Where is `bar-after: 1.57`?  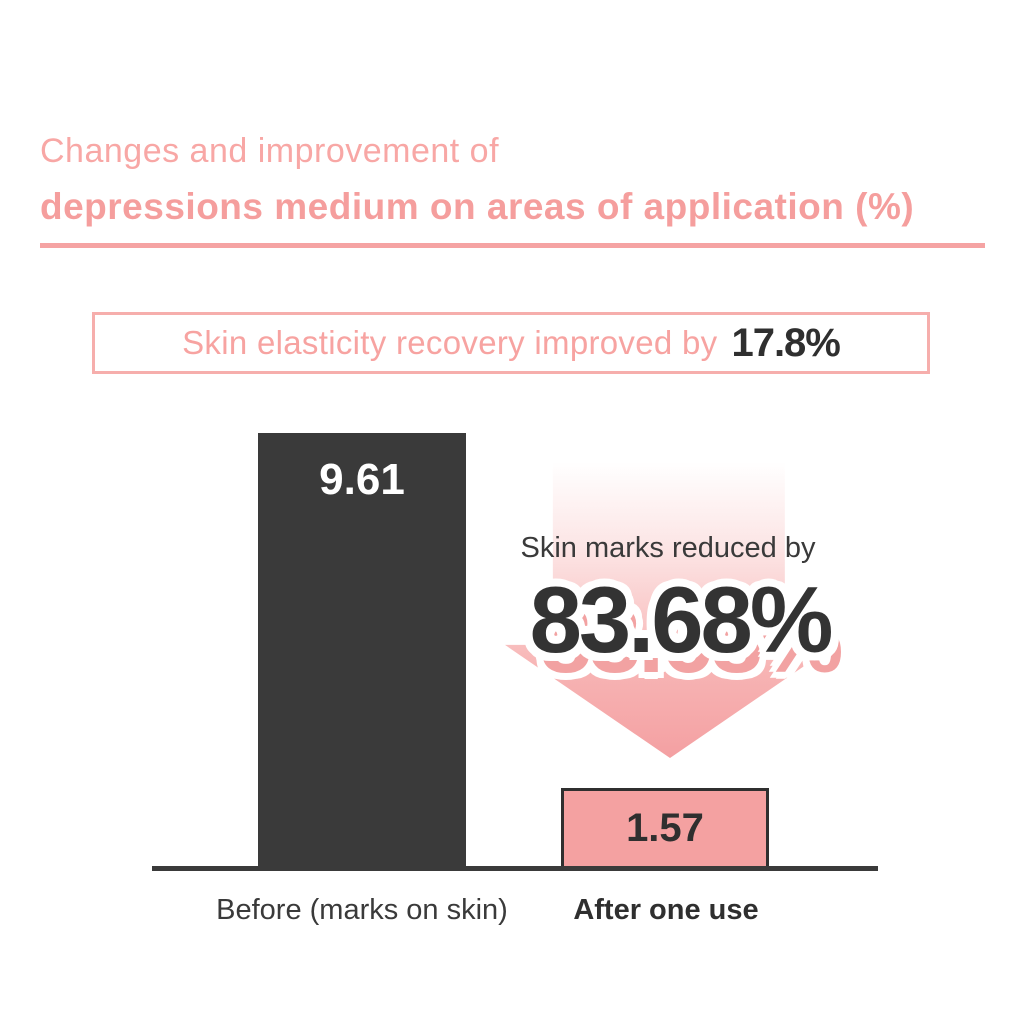
bar-after: 1.57 is located at coordinates (665, 828).